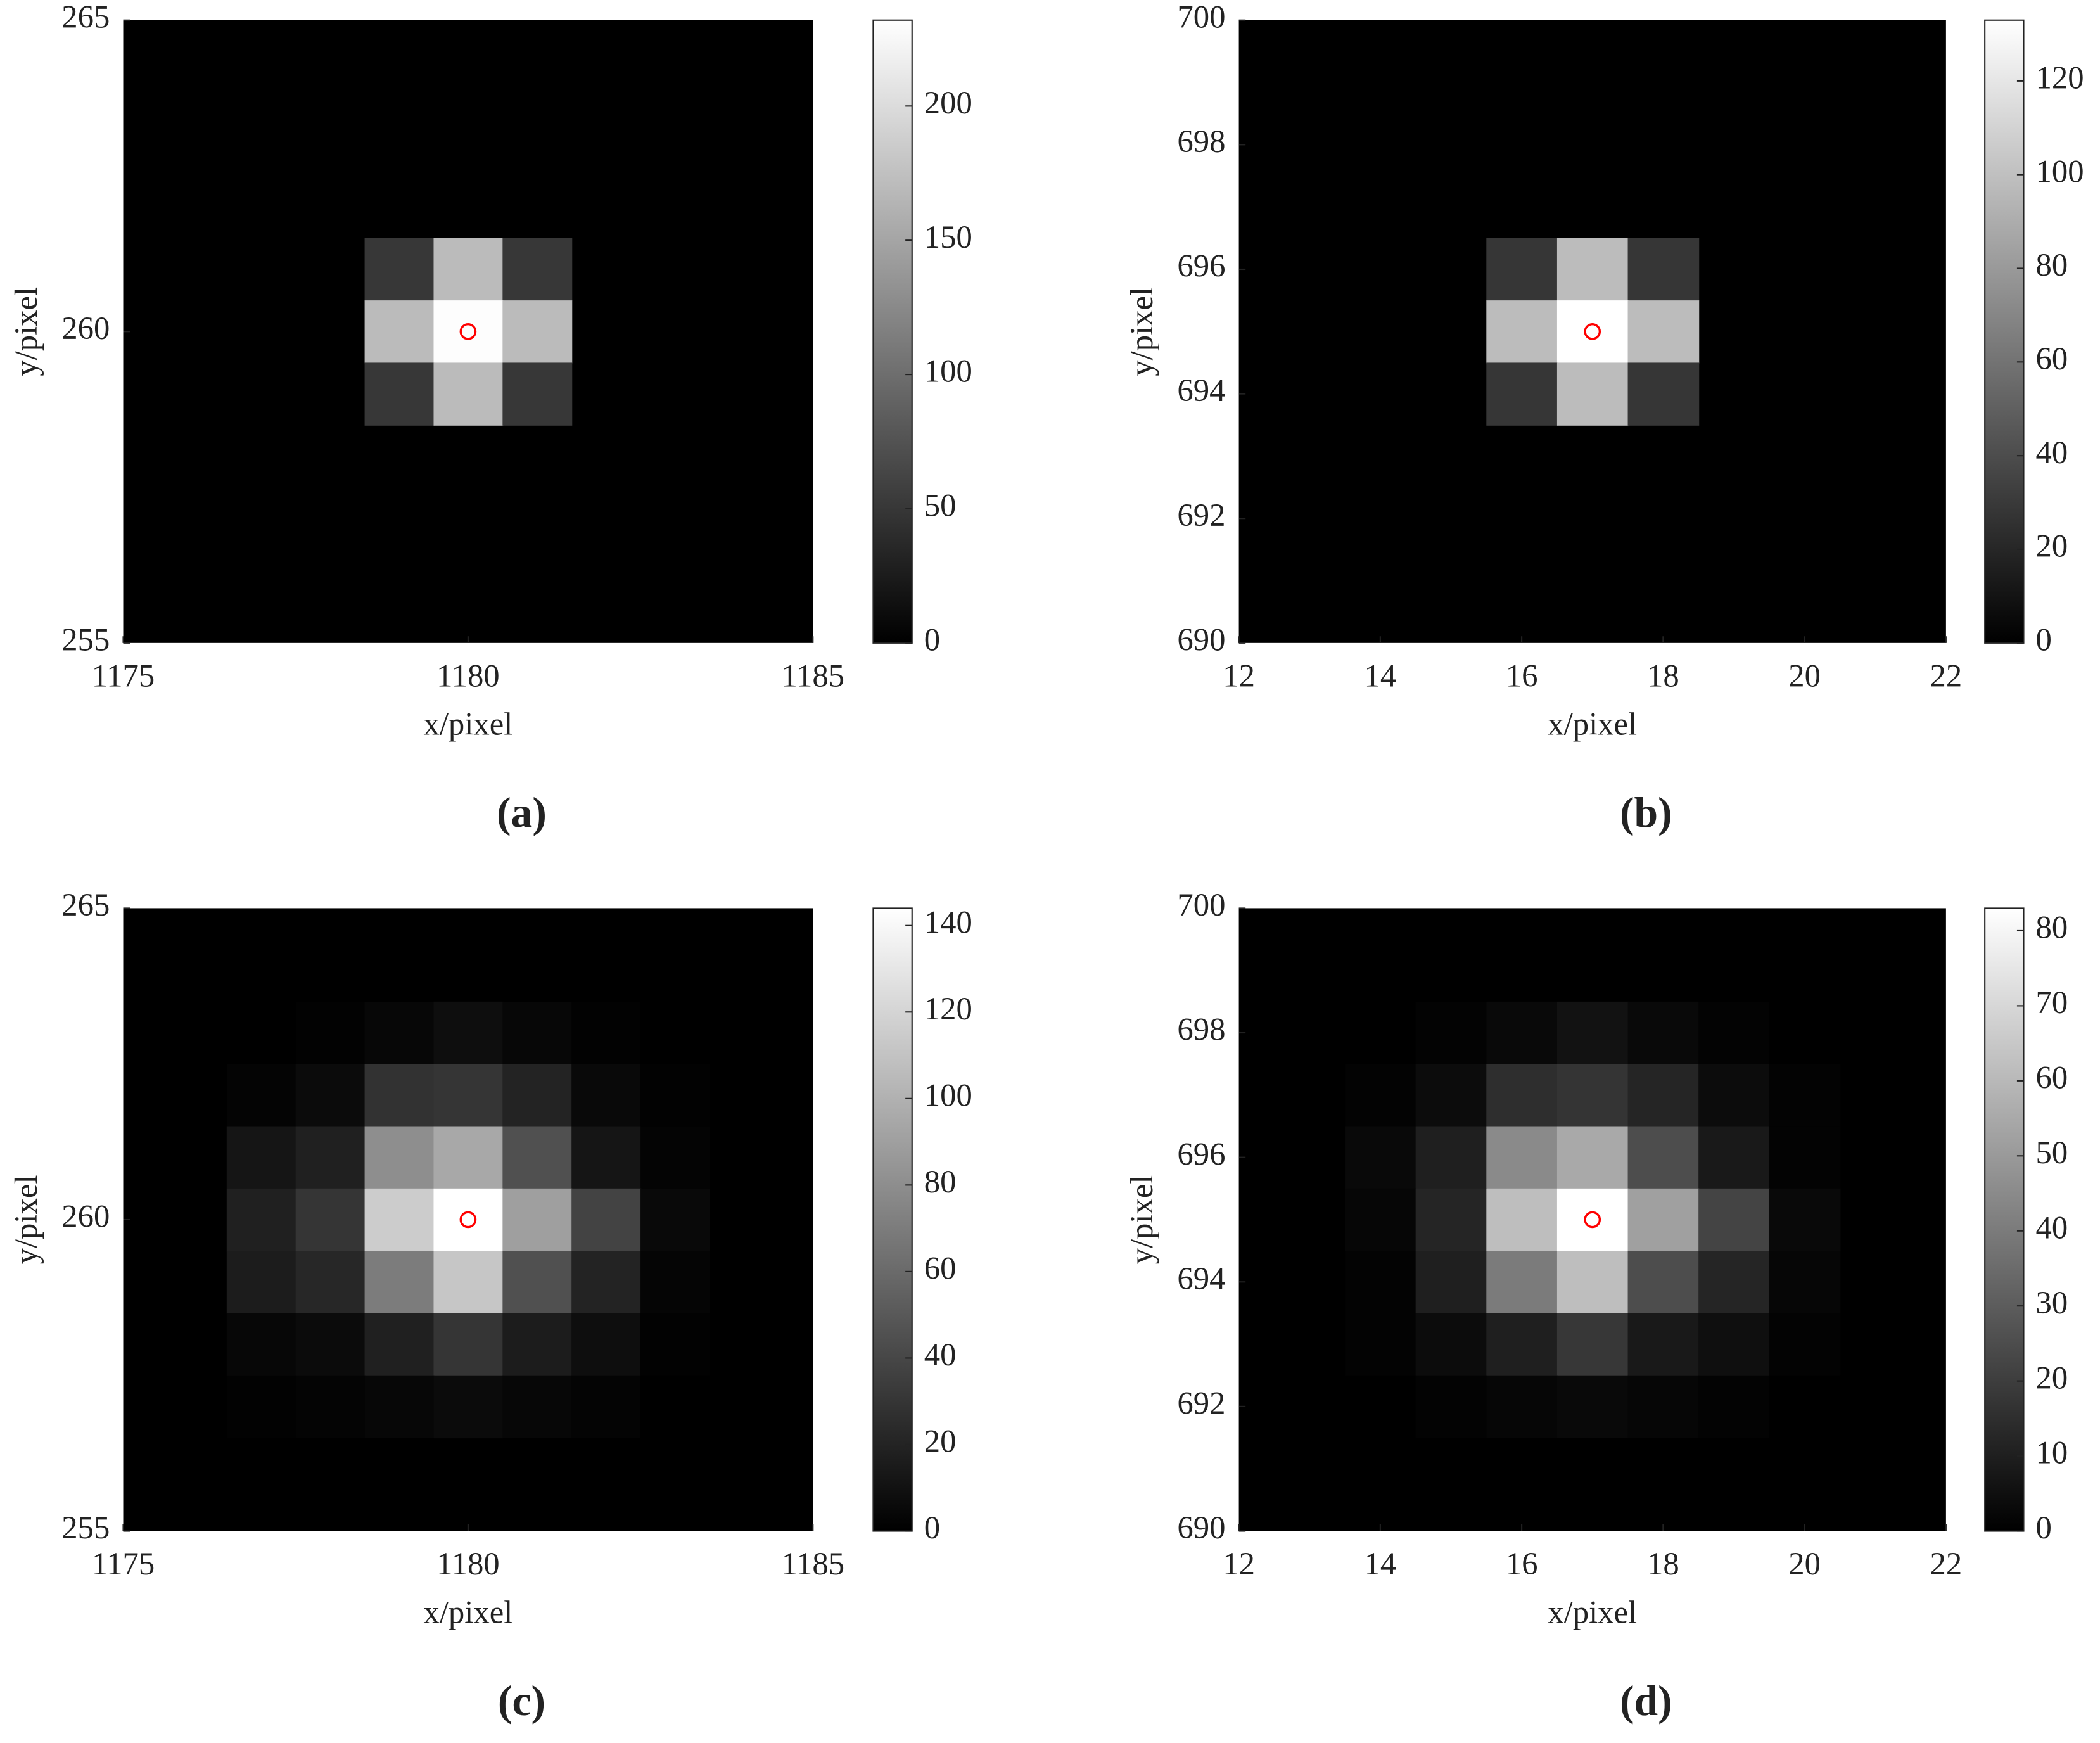 This screenshot has height=1743, width=2100. I want to click on x-tick-label: 1180, so click(468, 676).